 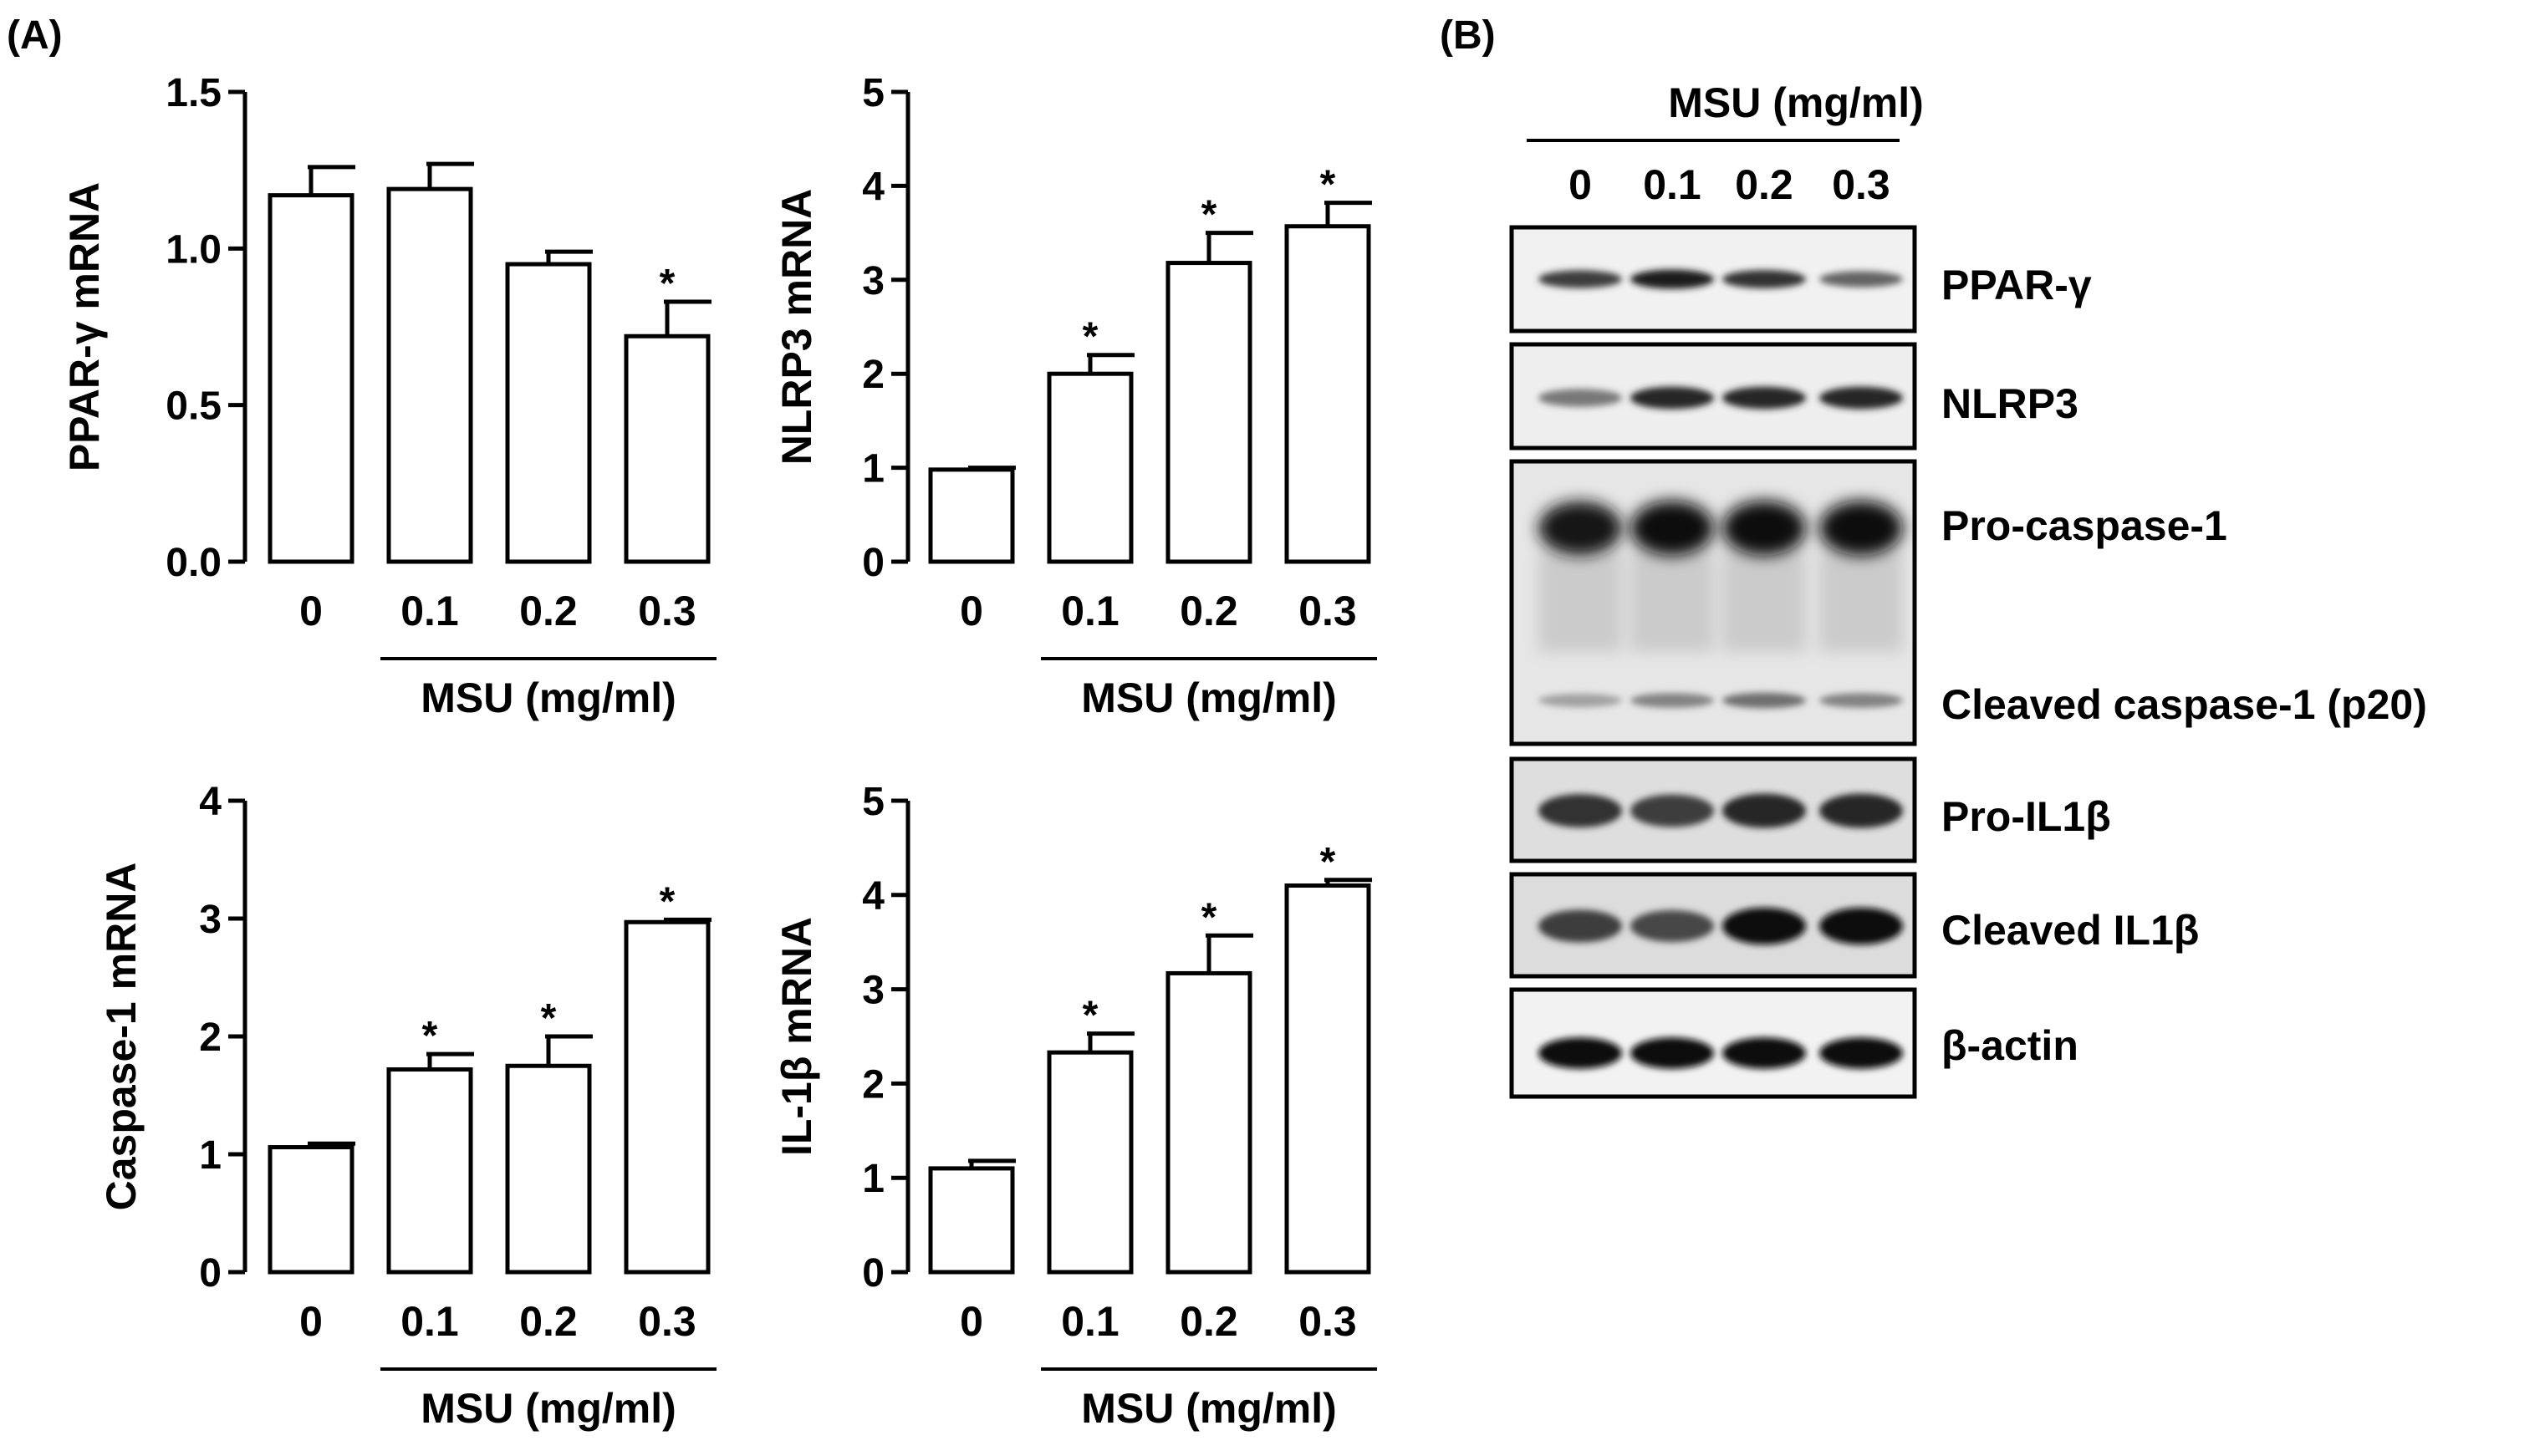 What do you see at coordinates (2070, 930) in the screenshot?
I see `band-label: Cleaved IL1β` at bounding box center [2070, 930].